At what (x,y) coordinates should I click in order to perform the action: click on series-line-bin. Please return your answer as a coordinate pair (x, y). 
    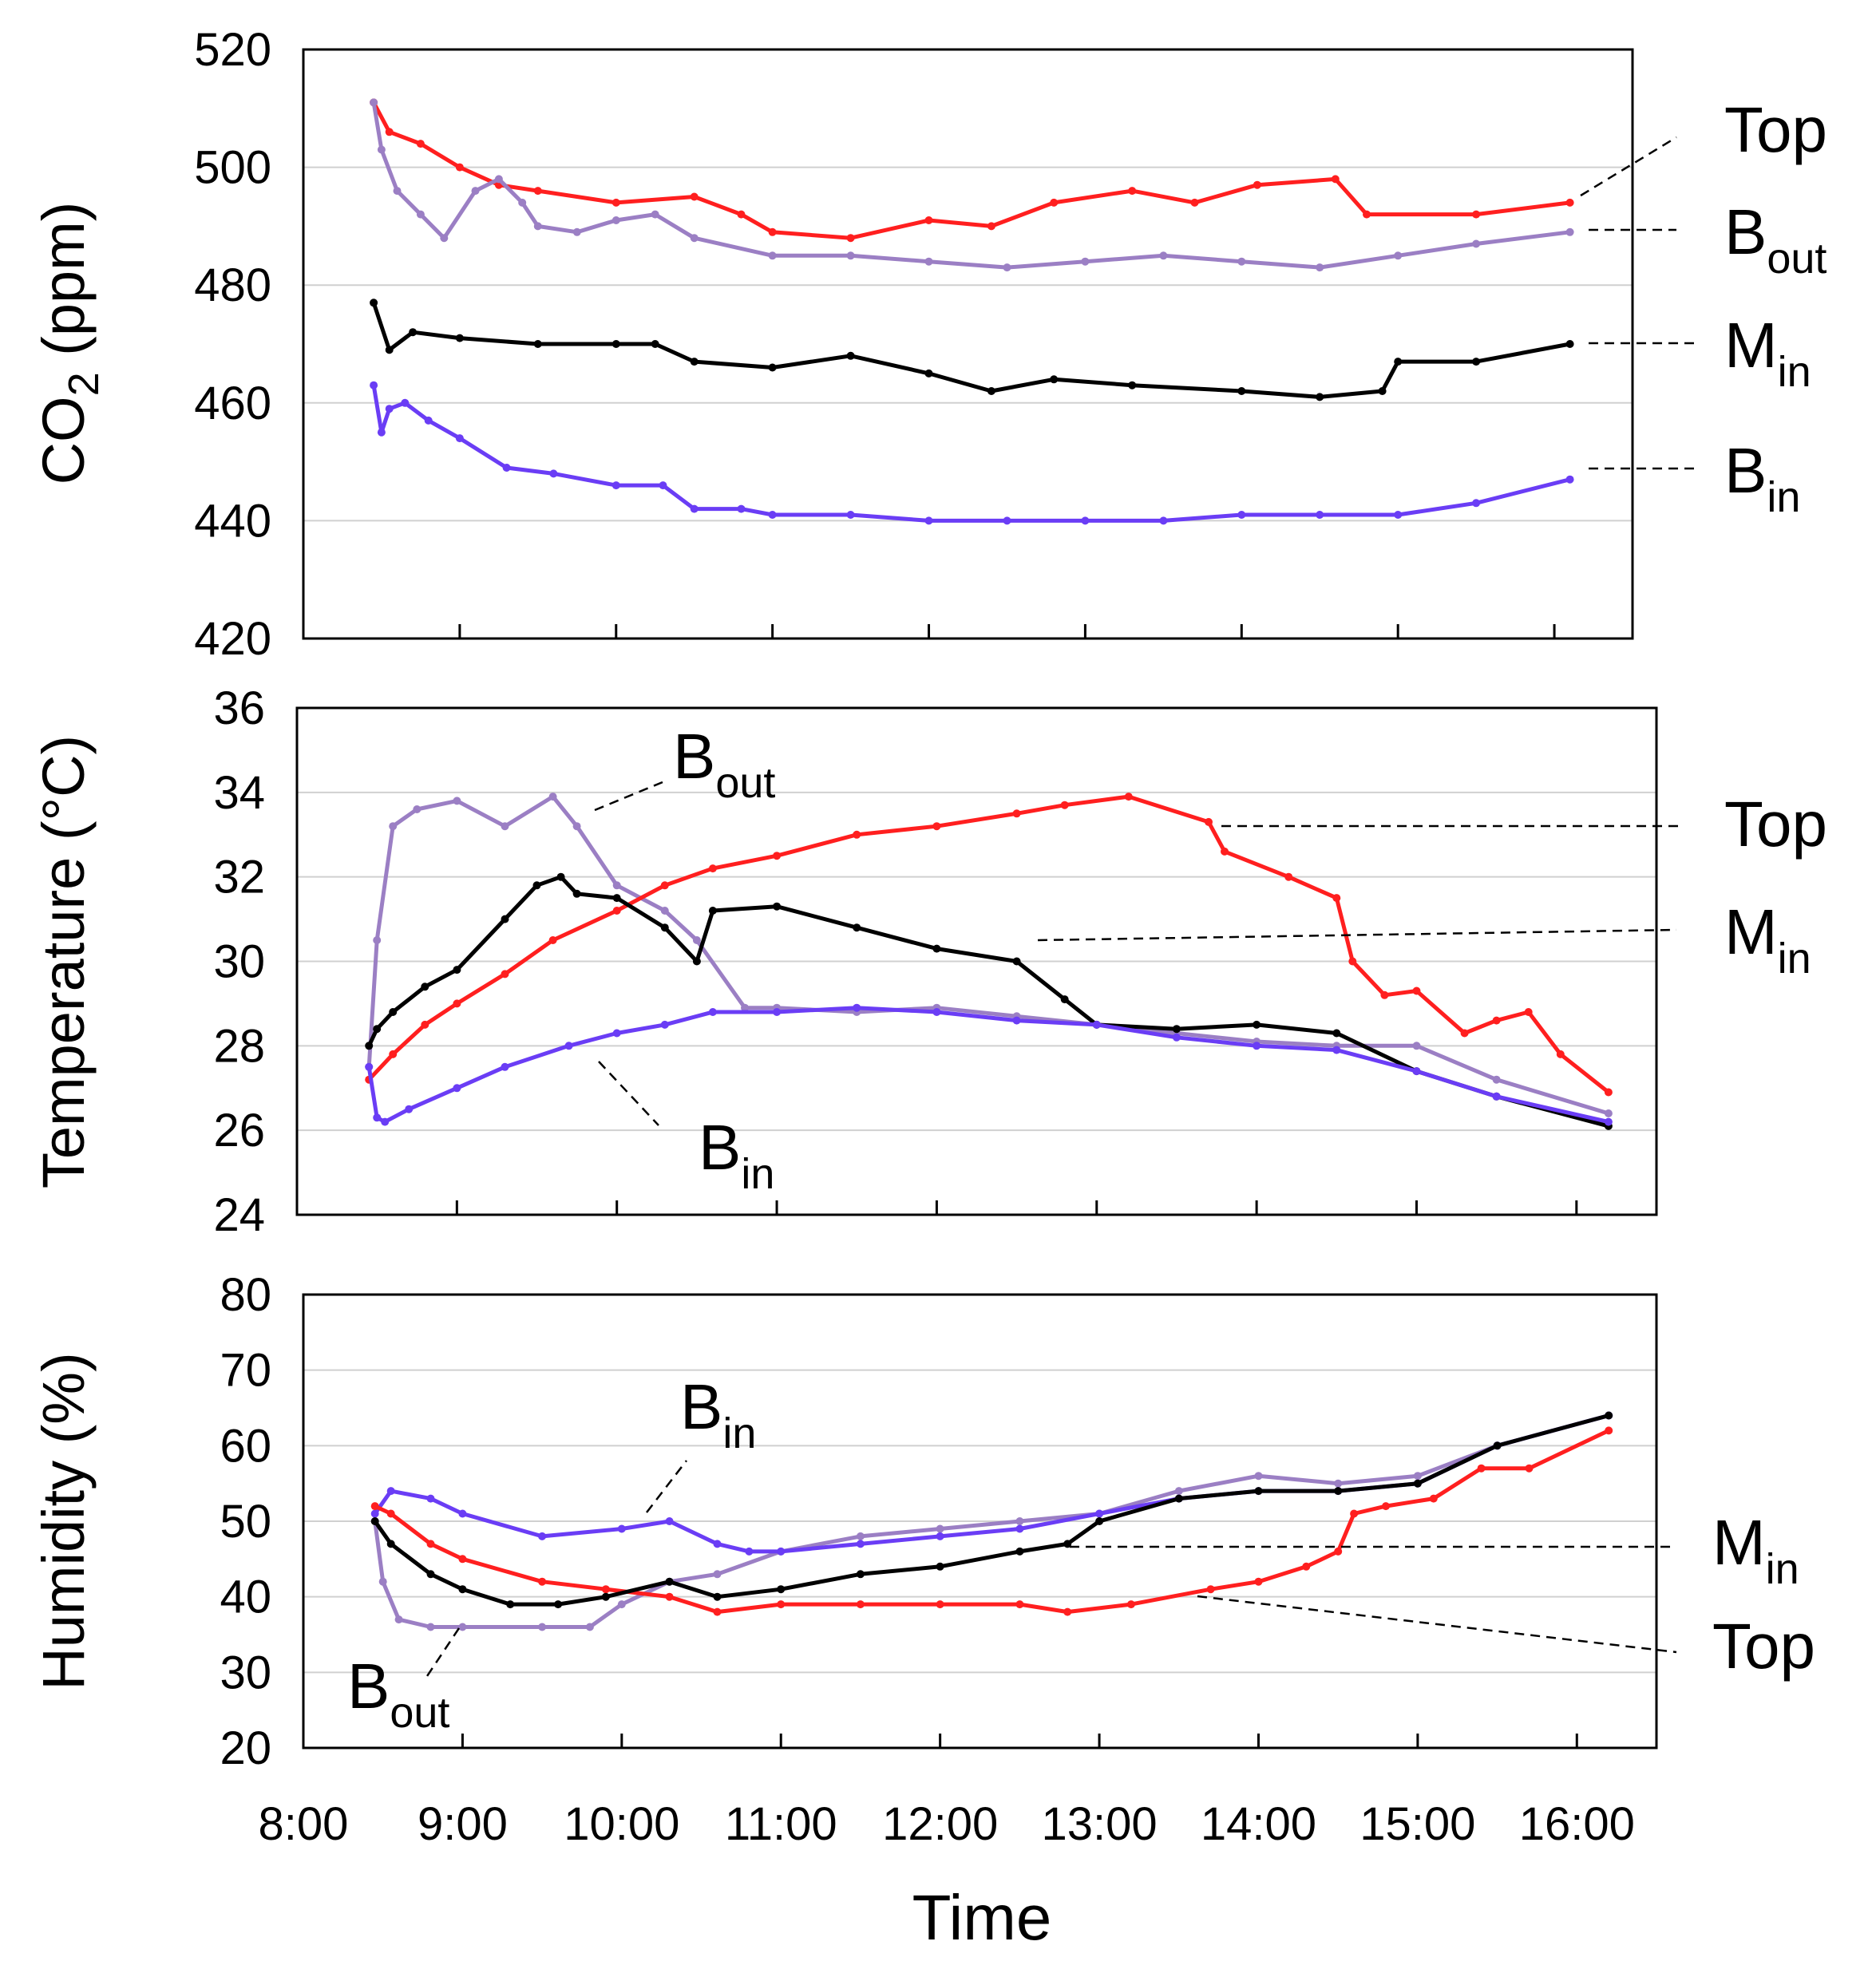
    Looking at the image, I should click on (987, 1065).